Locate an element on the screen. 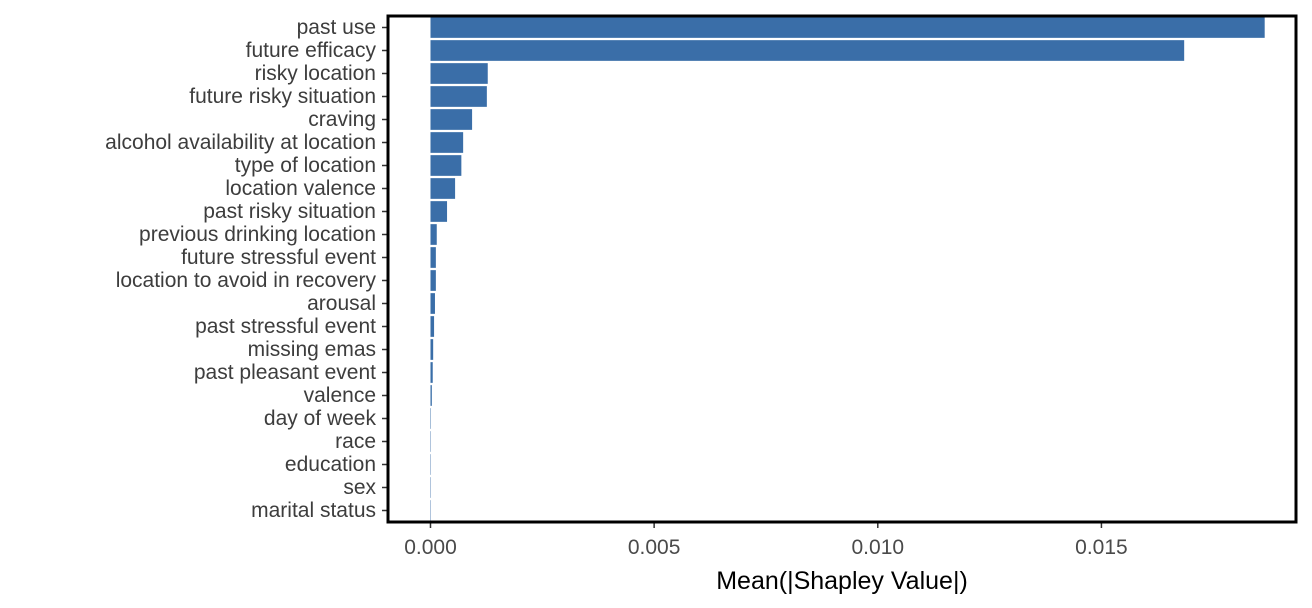 The height and width of the screenshot is (608, 1312). category-label: location to avoid in recovery is located at coordinates (246, 280).